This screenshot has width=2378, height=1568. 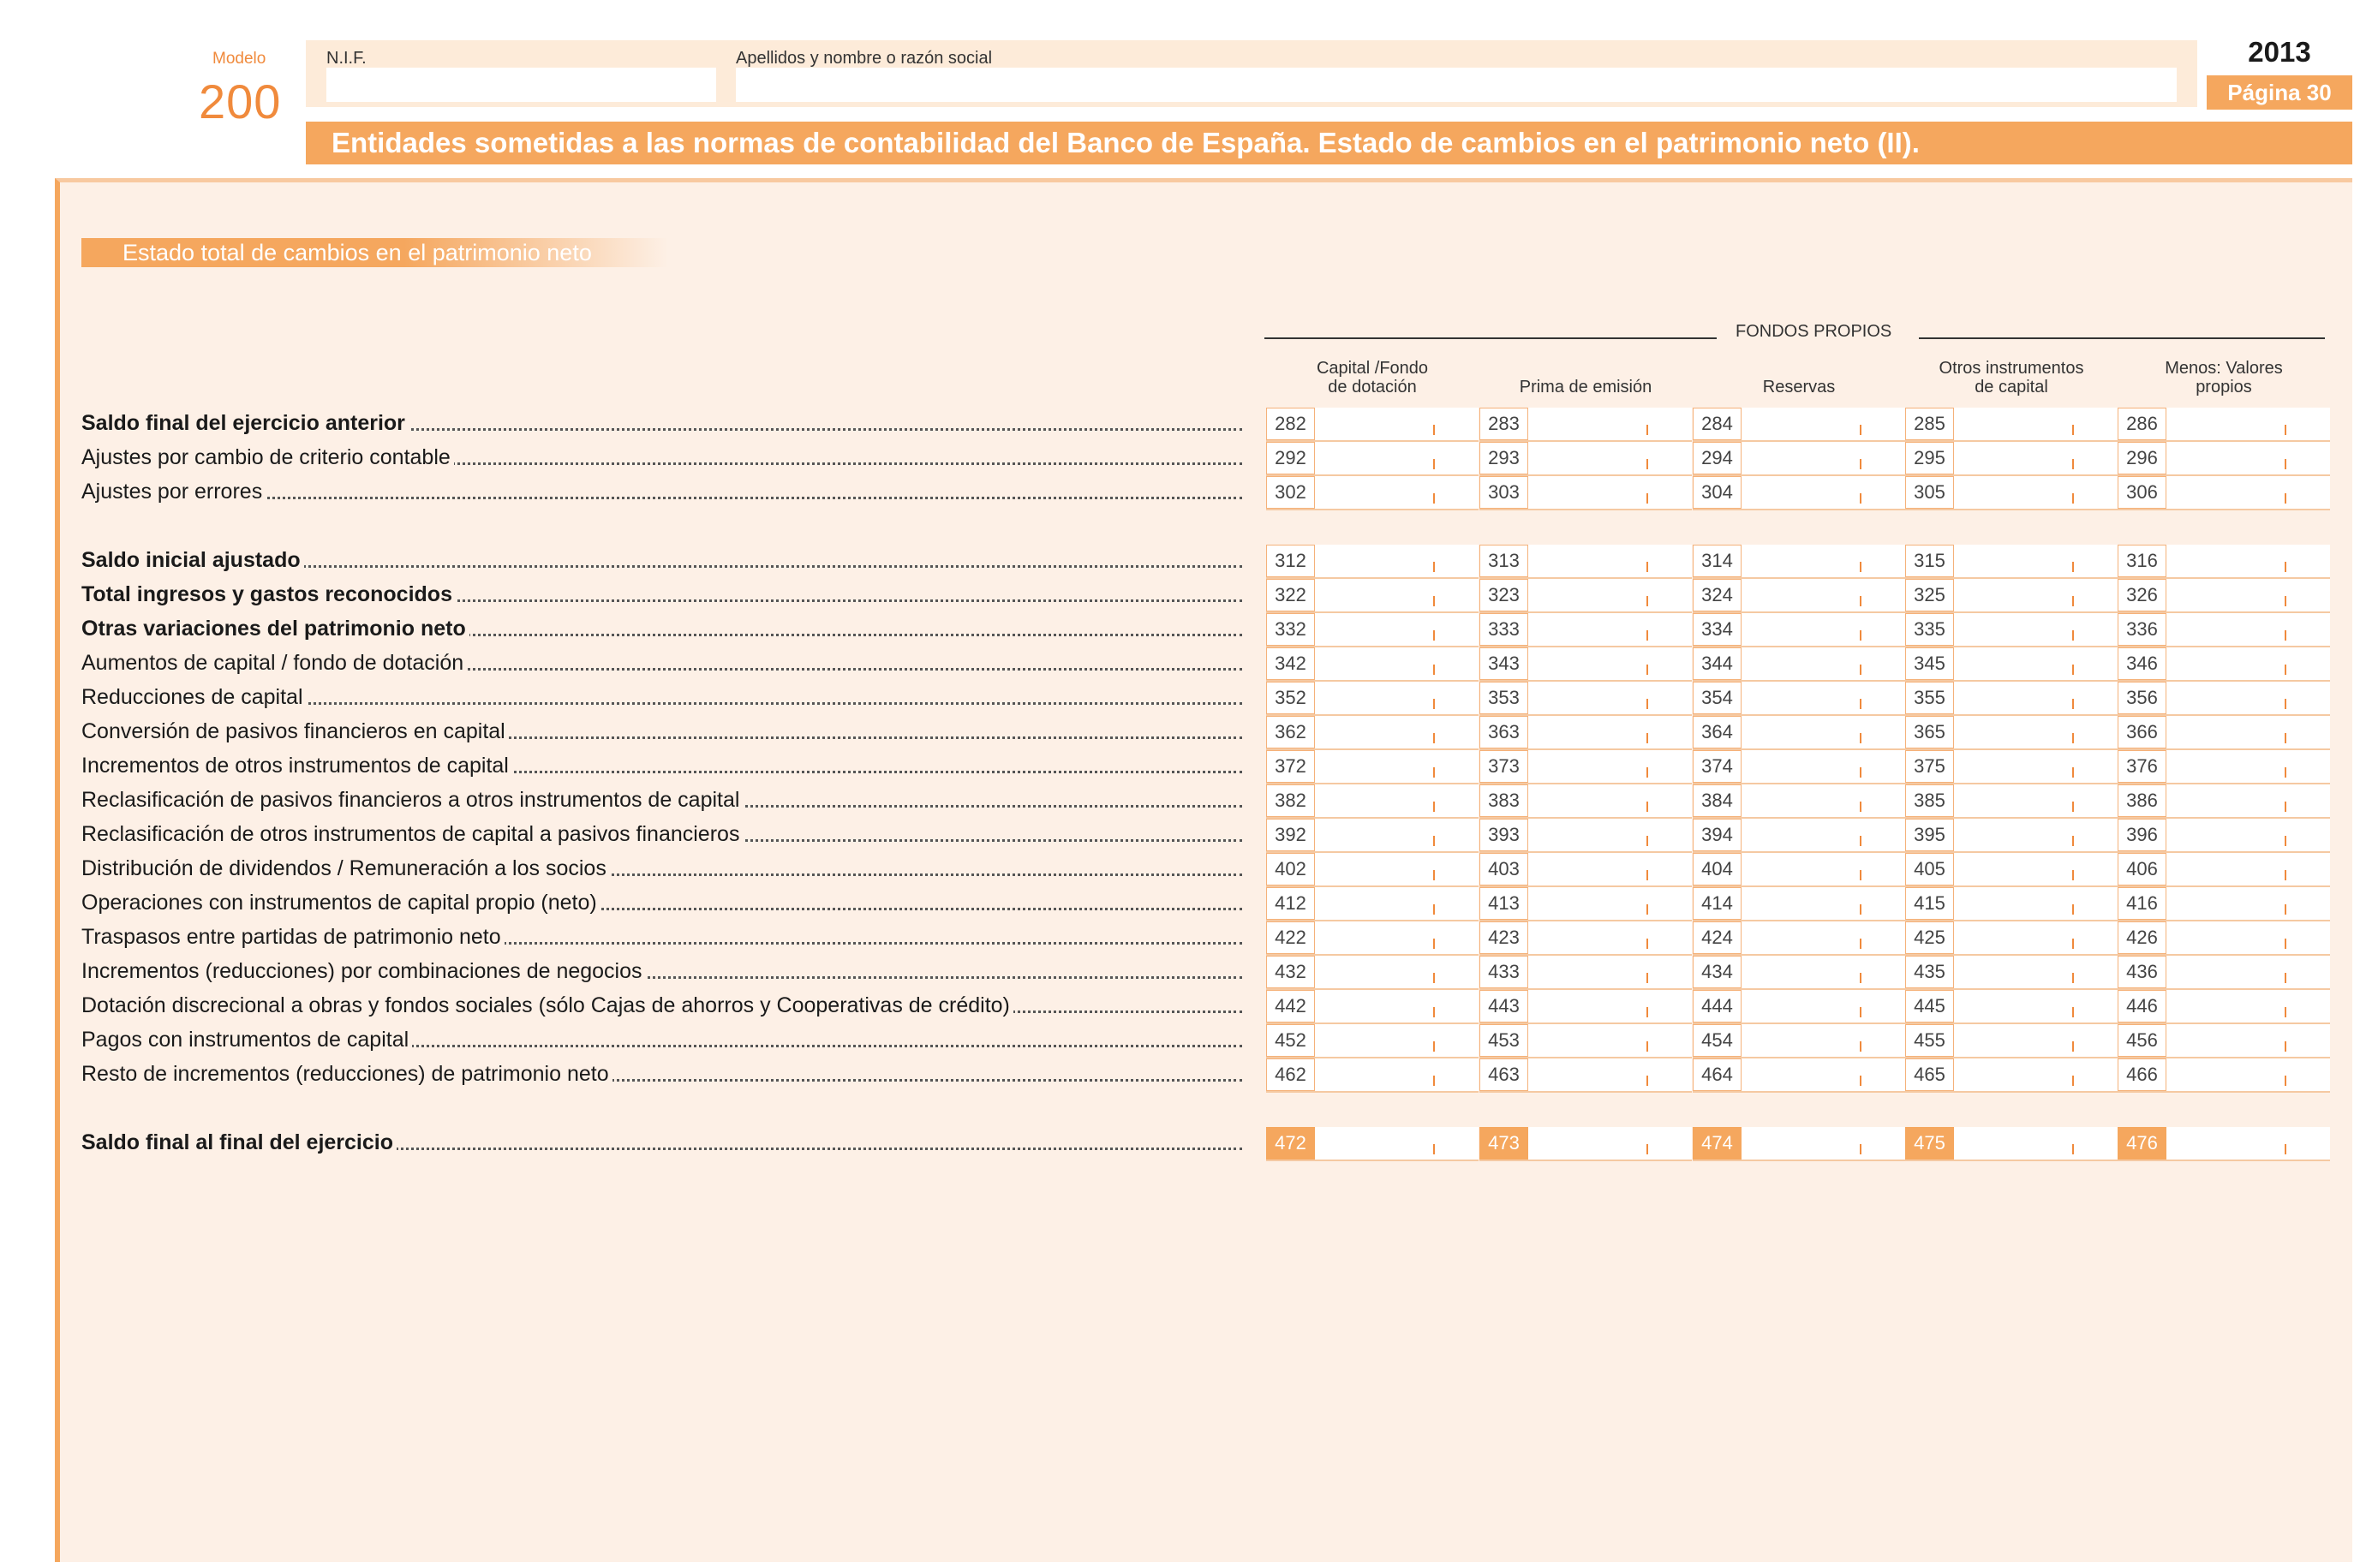 What do you see at coordinates (1799, 904) in the screenshot?
I see `amount-field: 414` at bounding box center [1799, 904].